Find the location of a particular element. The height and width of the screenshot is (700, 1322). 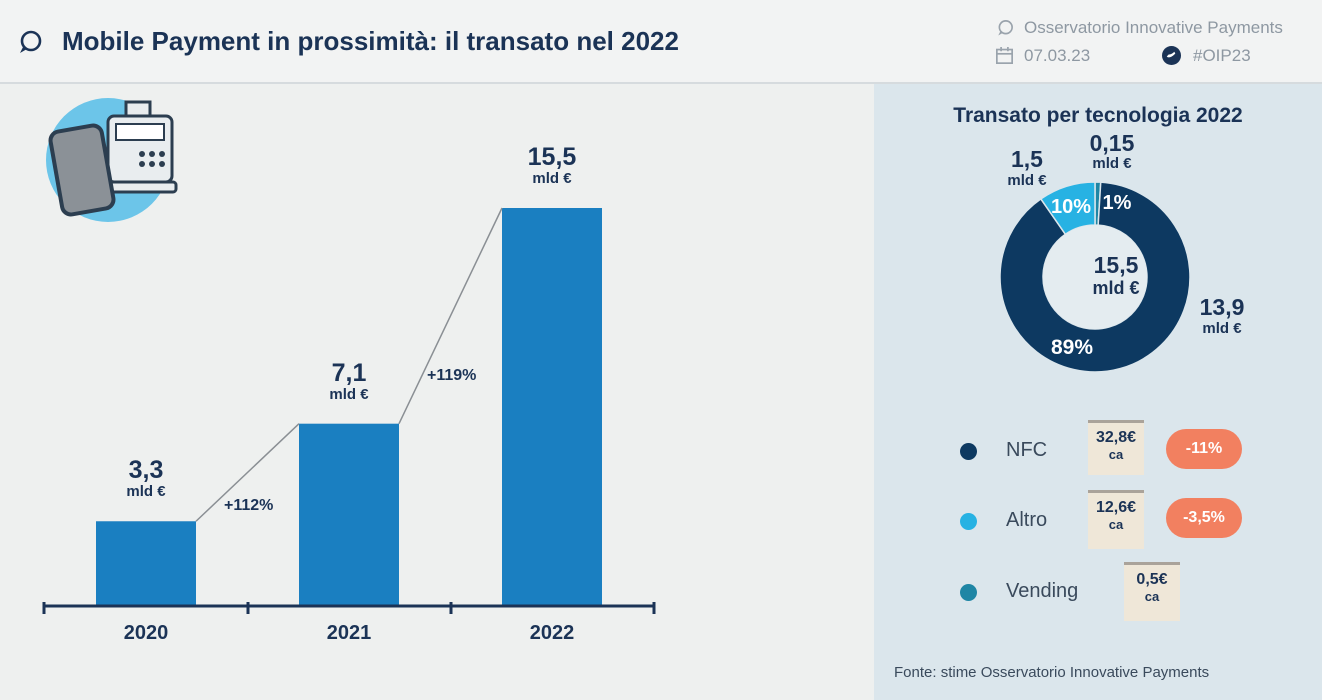

slice-percent-vending: 1% is located at coordinates (1117, 203).